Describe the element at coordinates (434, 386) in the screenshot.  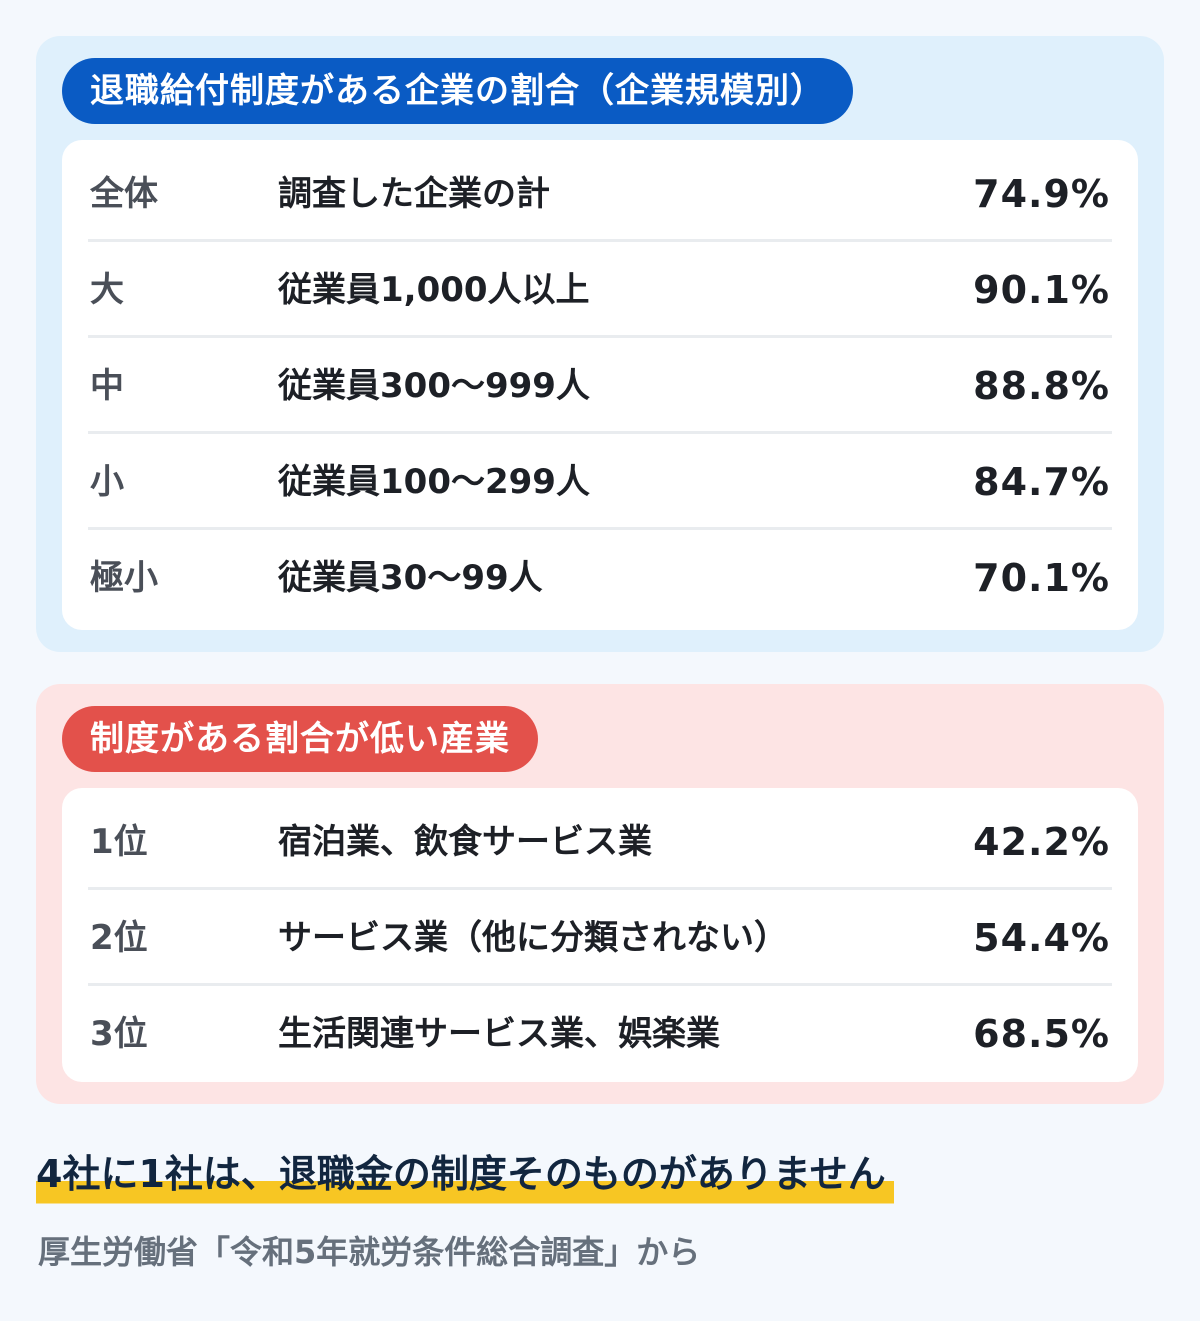
I see `row-description: 従業員300〜999人` at that location.